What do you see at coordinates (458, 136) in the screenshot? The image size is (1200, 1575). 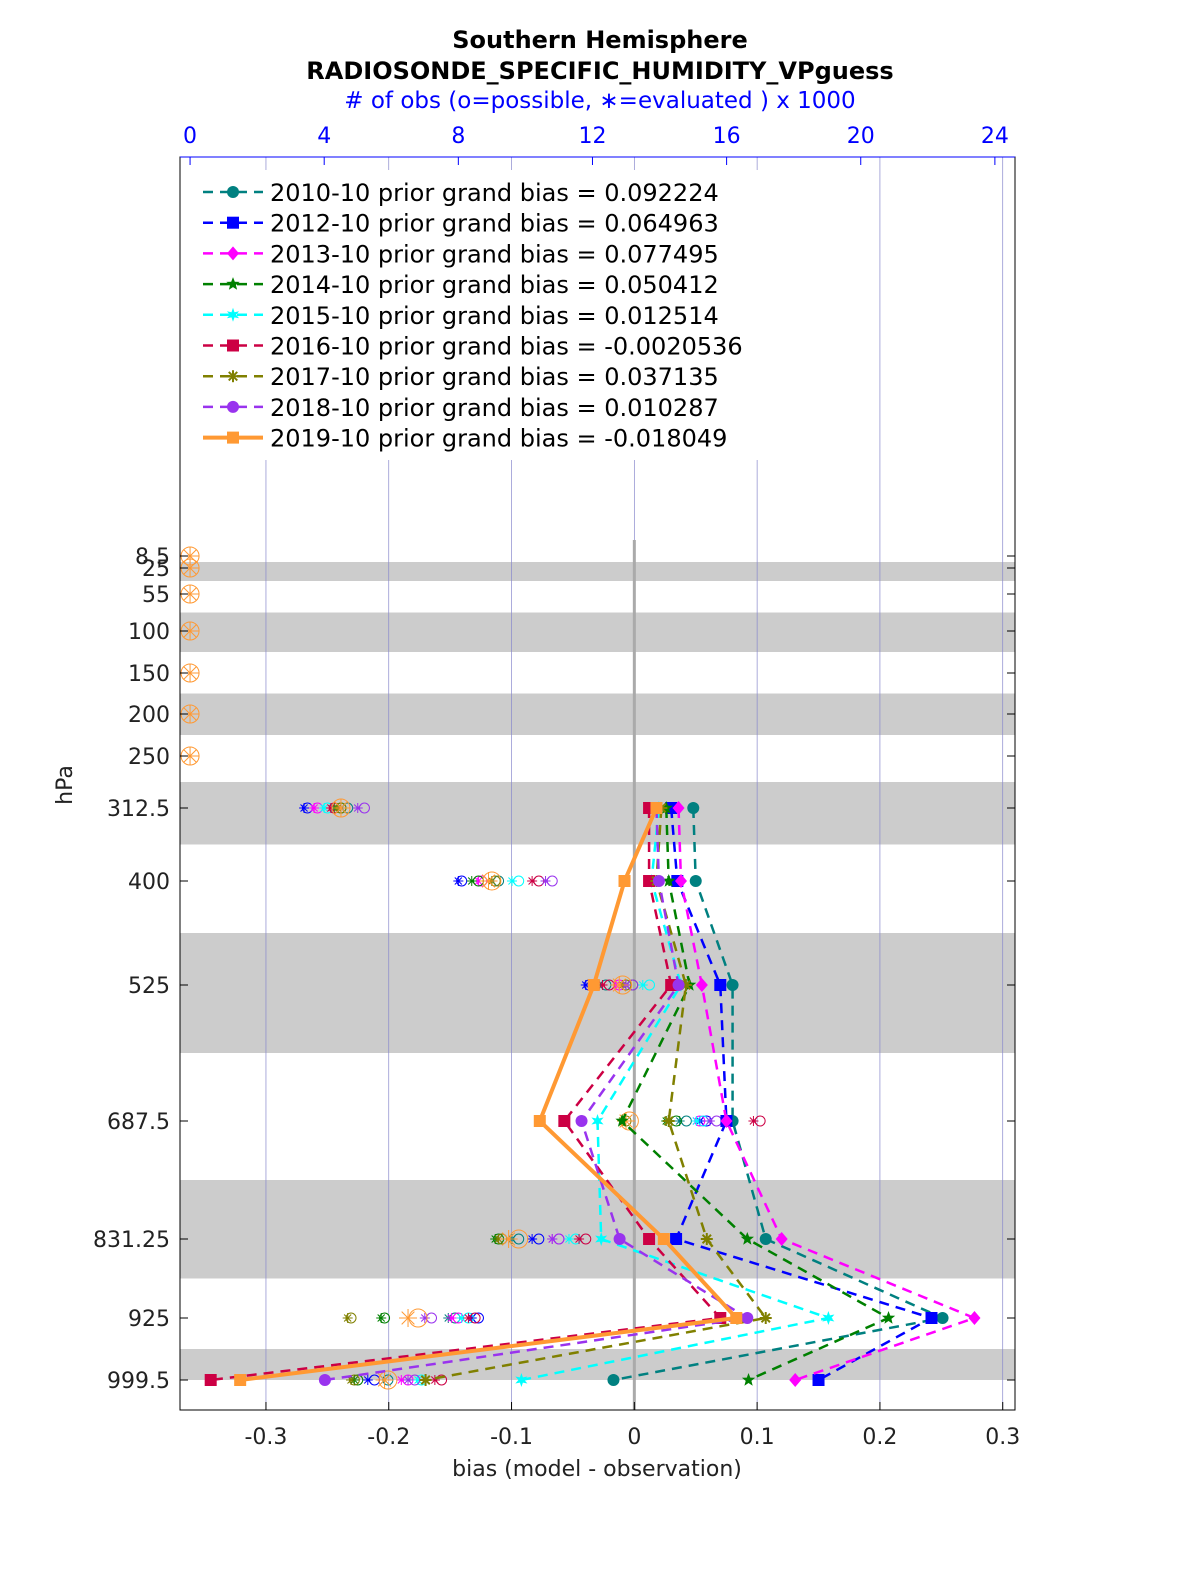 I see `top-tick-label: 8` at bounding box center [458, 136].